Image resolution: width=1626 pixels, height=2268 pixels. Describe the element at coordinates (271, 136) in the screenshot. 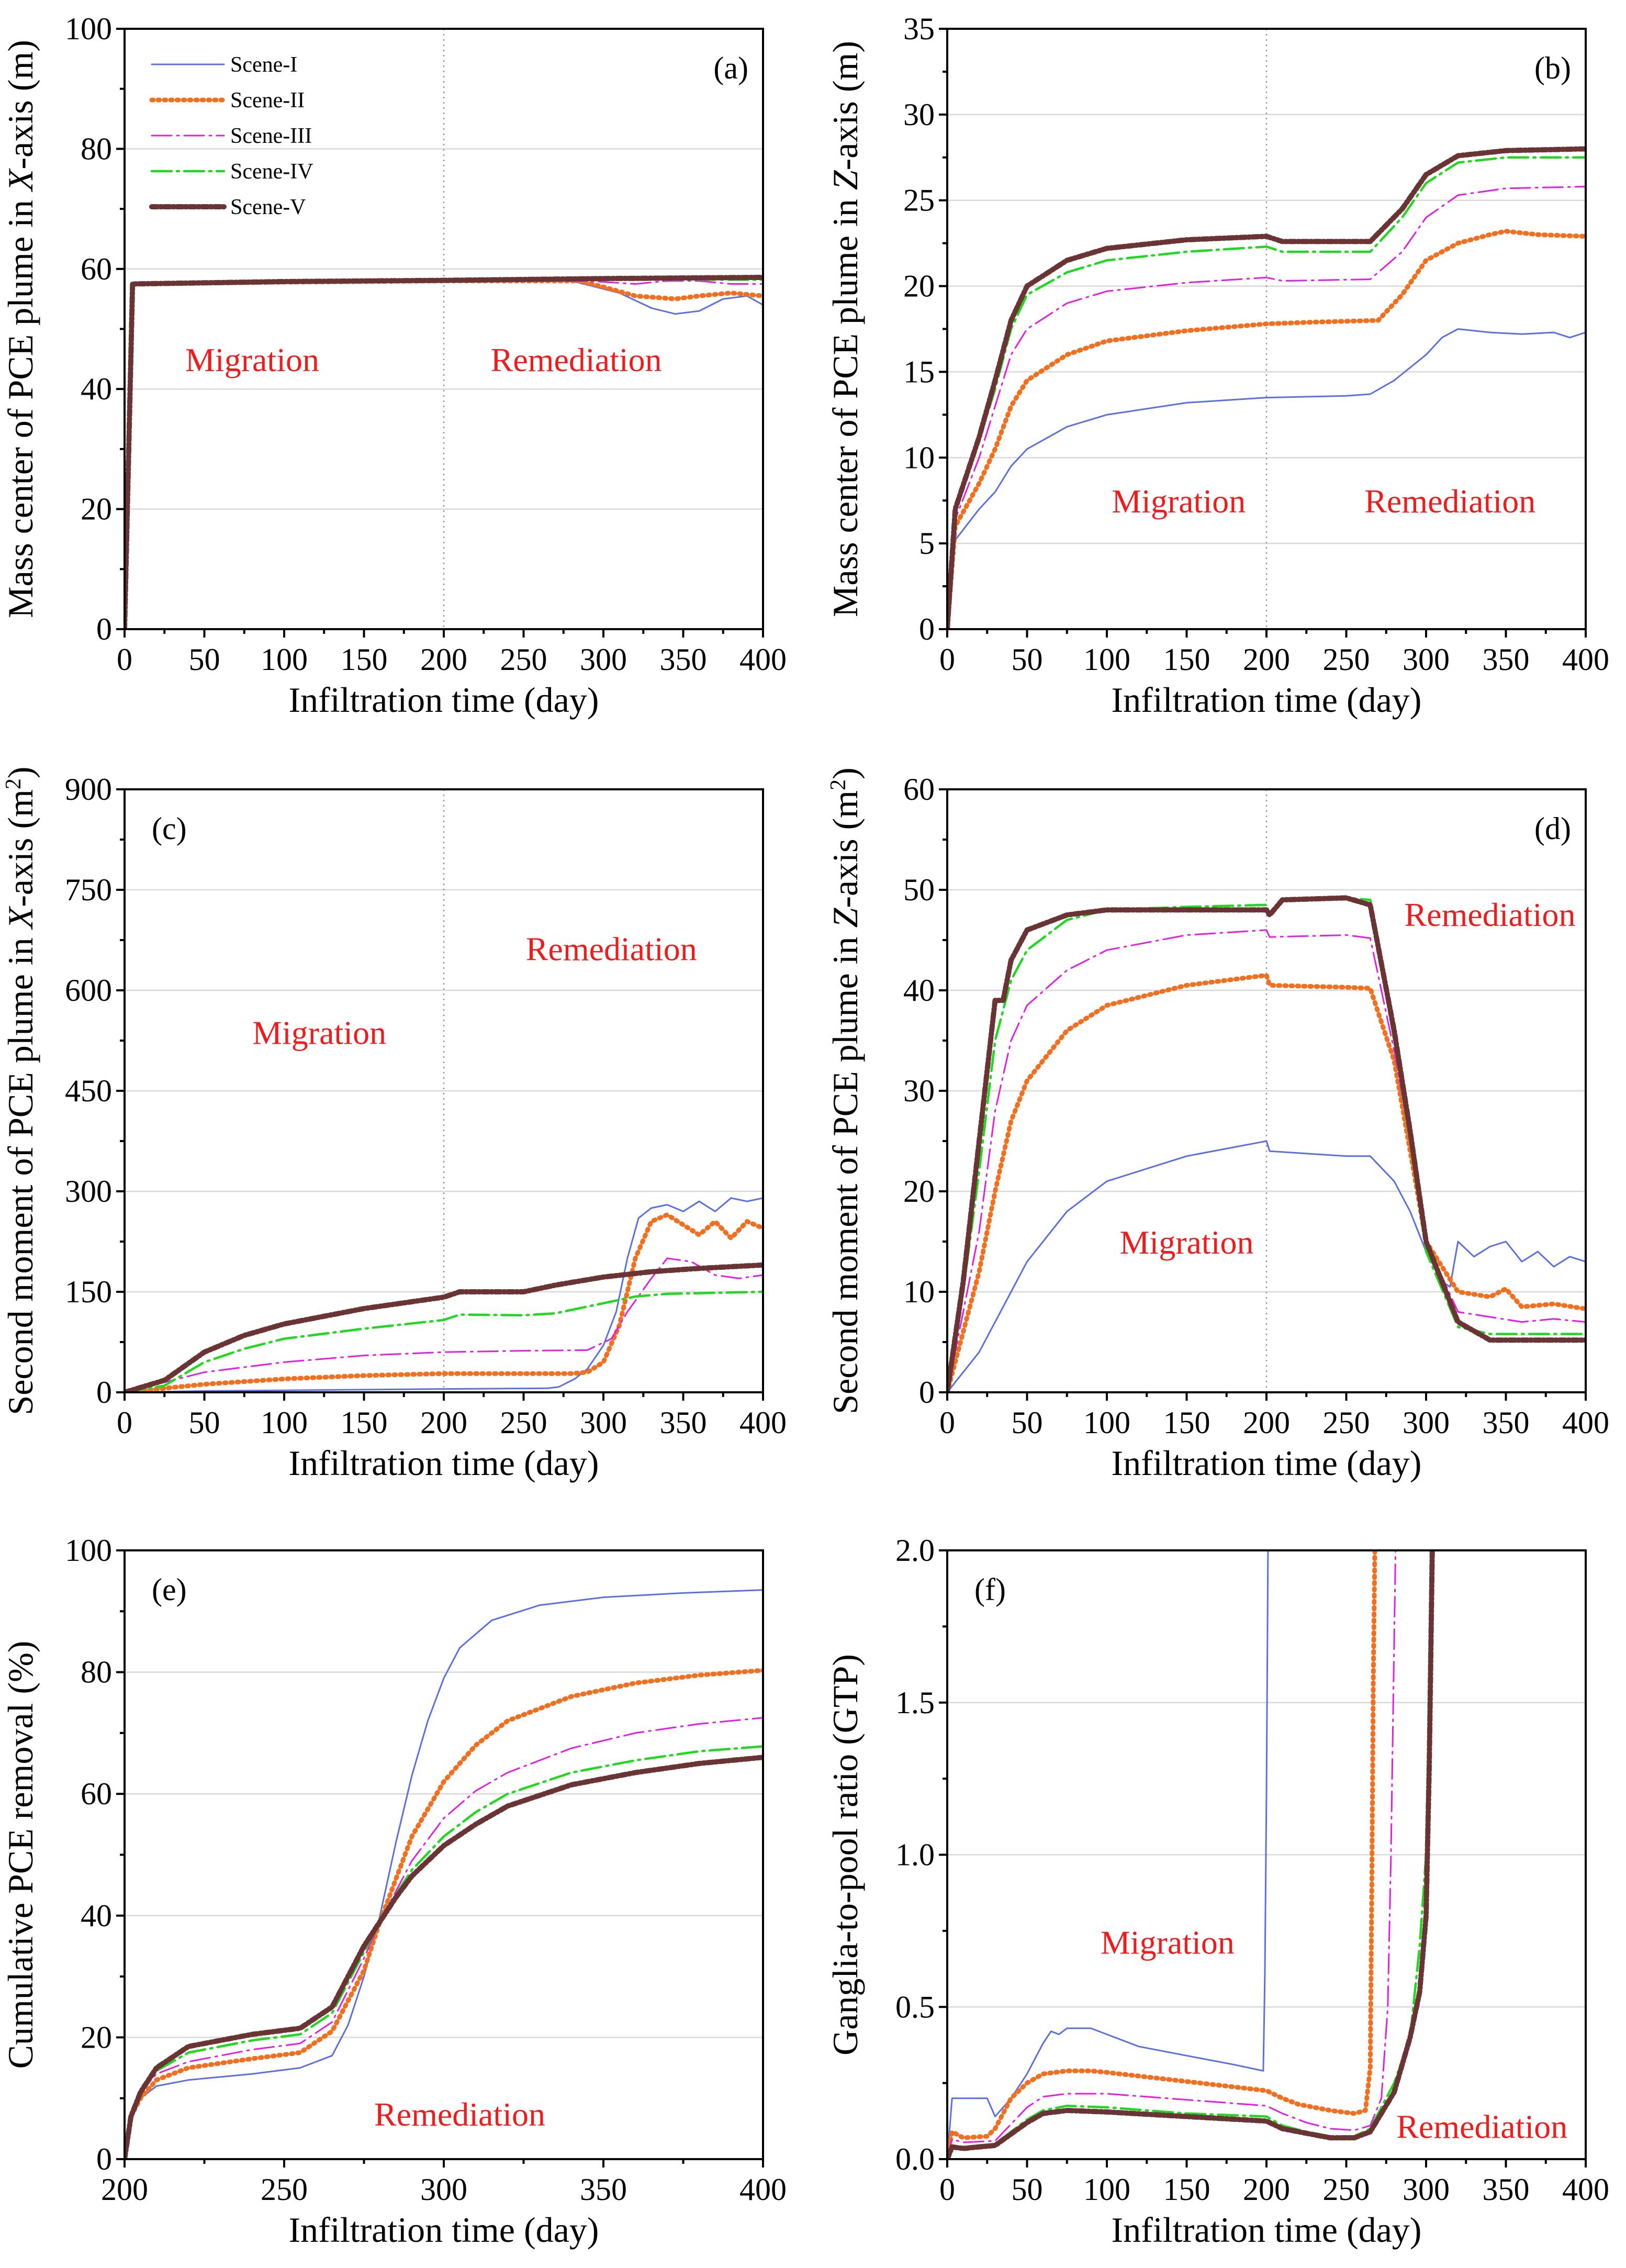

I see `legend-label: Scene-III` at that location.